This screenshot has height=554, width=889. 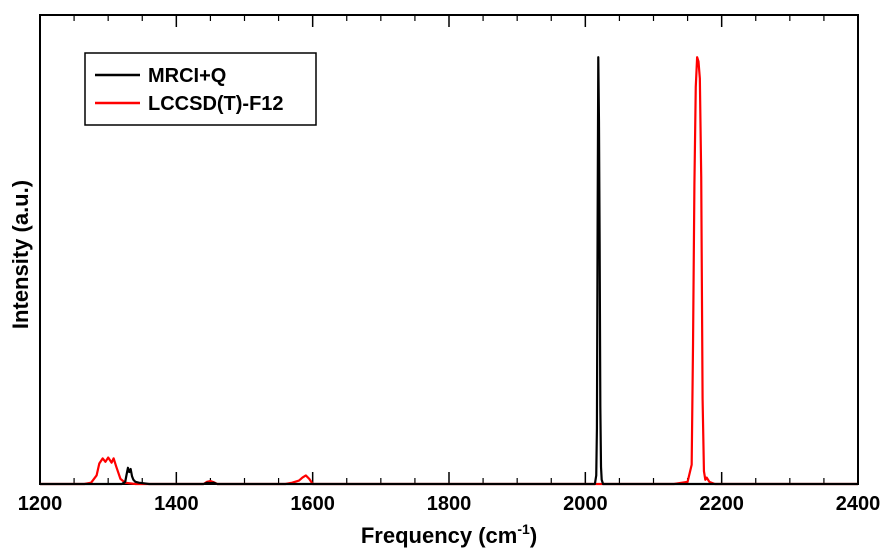 I want to click on legend: MRCI+Q LCCSD(T)-F12, so click(x=200, y=89).